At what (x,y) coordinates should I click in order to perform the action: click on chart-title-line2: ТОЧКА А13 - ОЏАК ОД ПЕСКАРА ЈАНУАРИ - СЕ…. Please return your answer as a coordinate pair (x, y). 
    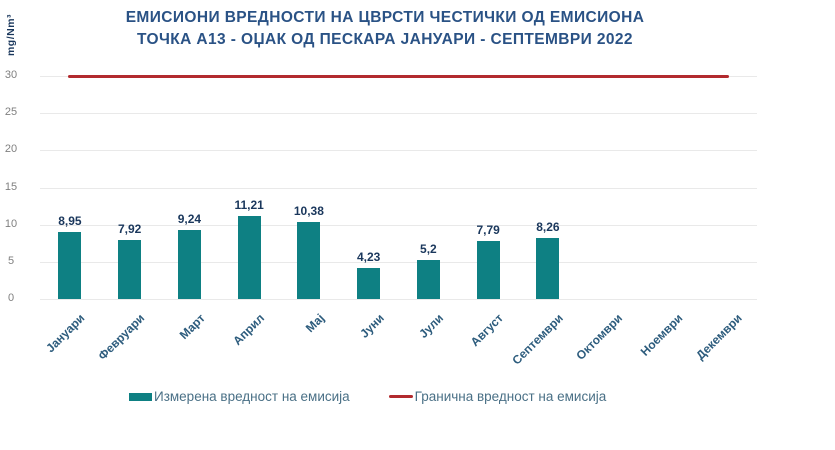
    Looking at the image, I should click on (385, 39).